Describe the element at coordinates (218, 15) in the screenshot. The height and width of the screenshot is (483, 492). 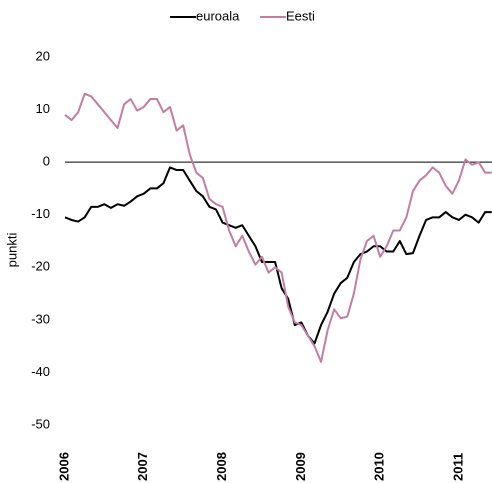
I see `legend-label: euroala` at that location.